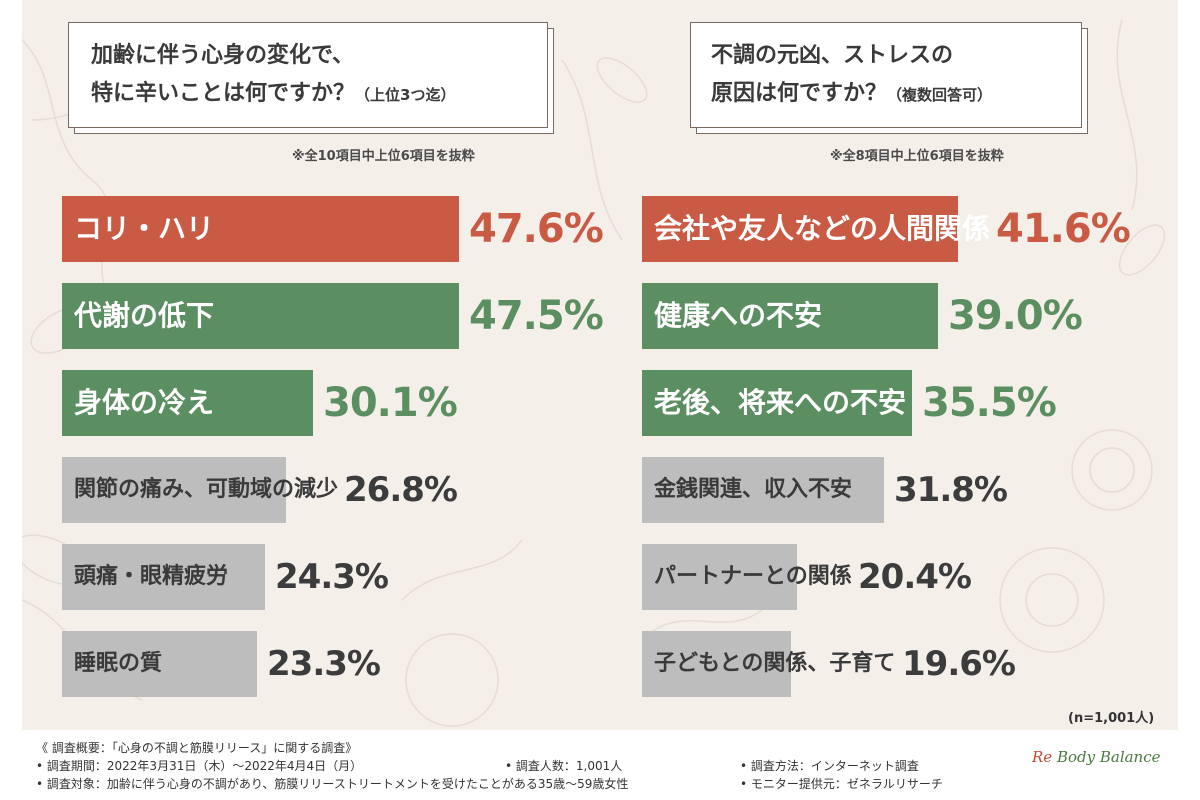  I want to click on bar-label: 代謝の低下, so click(144, 315).